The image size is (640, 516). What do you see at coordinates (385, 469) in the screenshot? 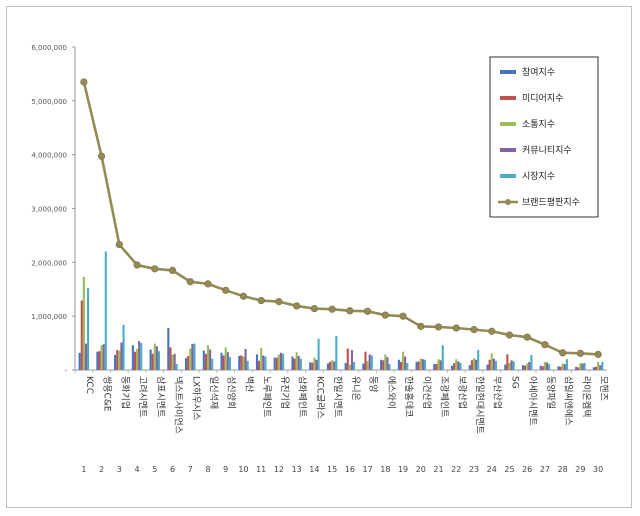
I see `x-index-label: 18` at bounding box center [385, 469].